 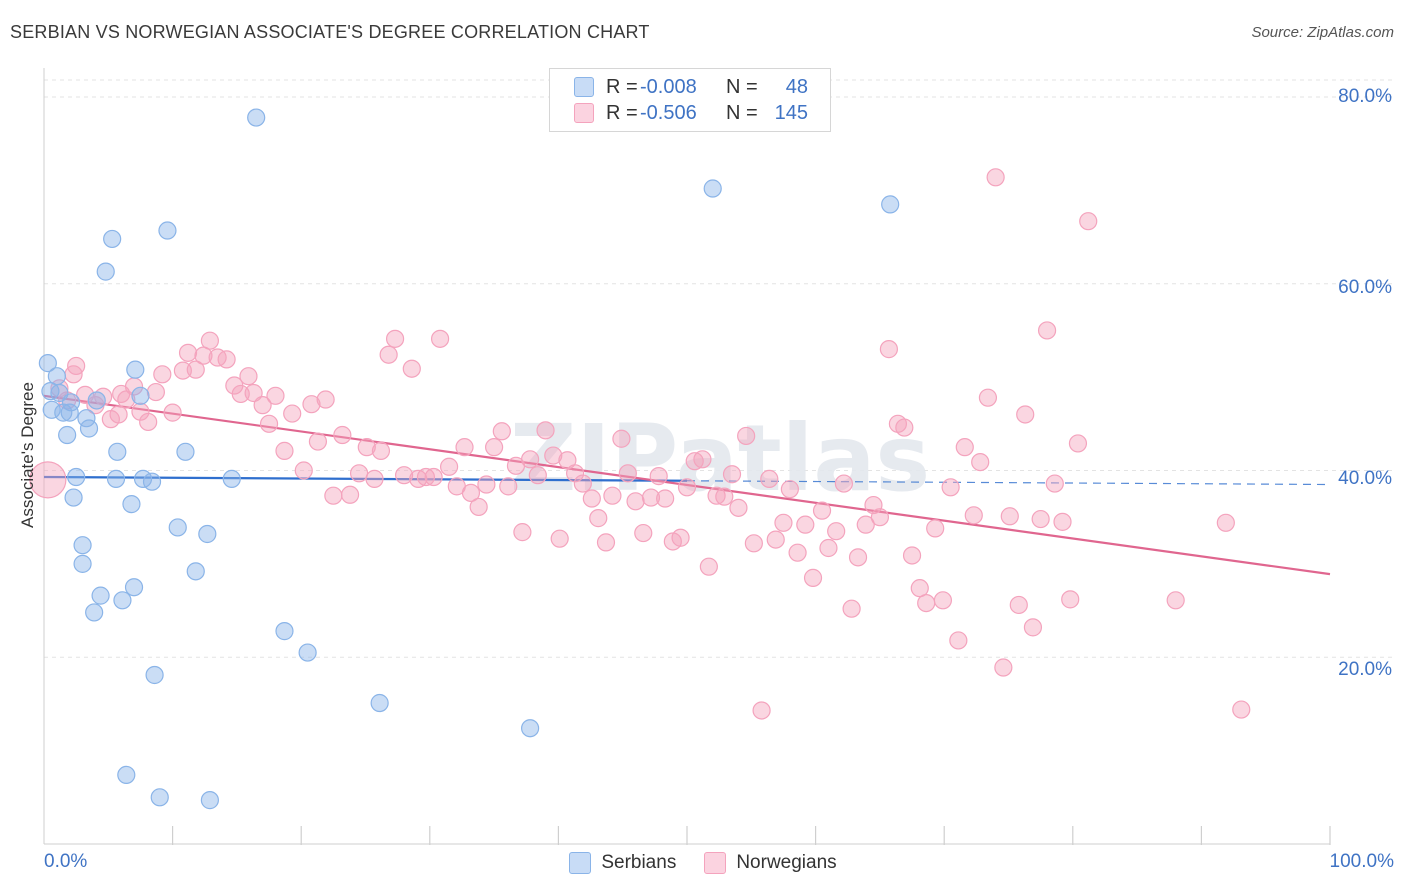 What do you see at coordinates (770, 863) in the screenshot?
I see `legend-item-norwegians: Norwegians` at bounding box center [770, 863].